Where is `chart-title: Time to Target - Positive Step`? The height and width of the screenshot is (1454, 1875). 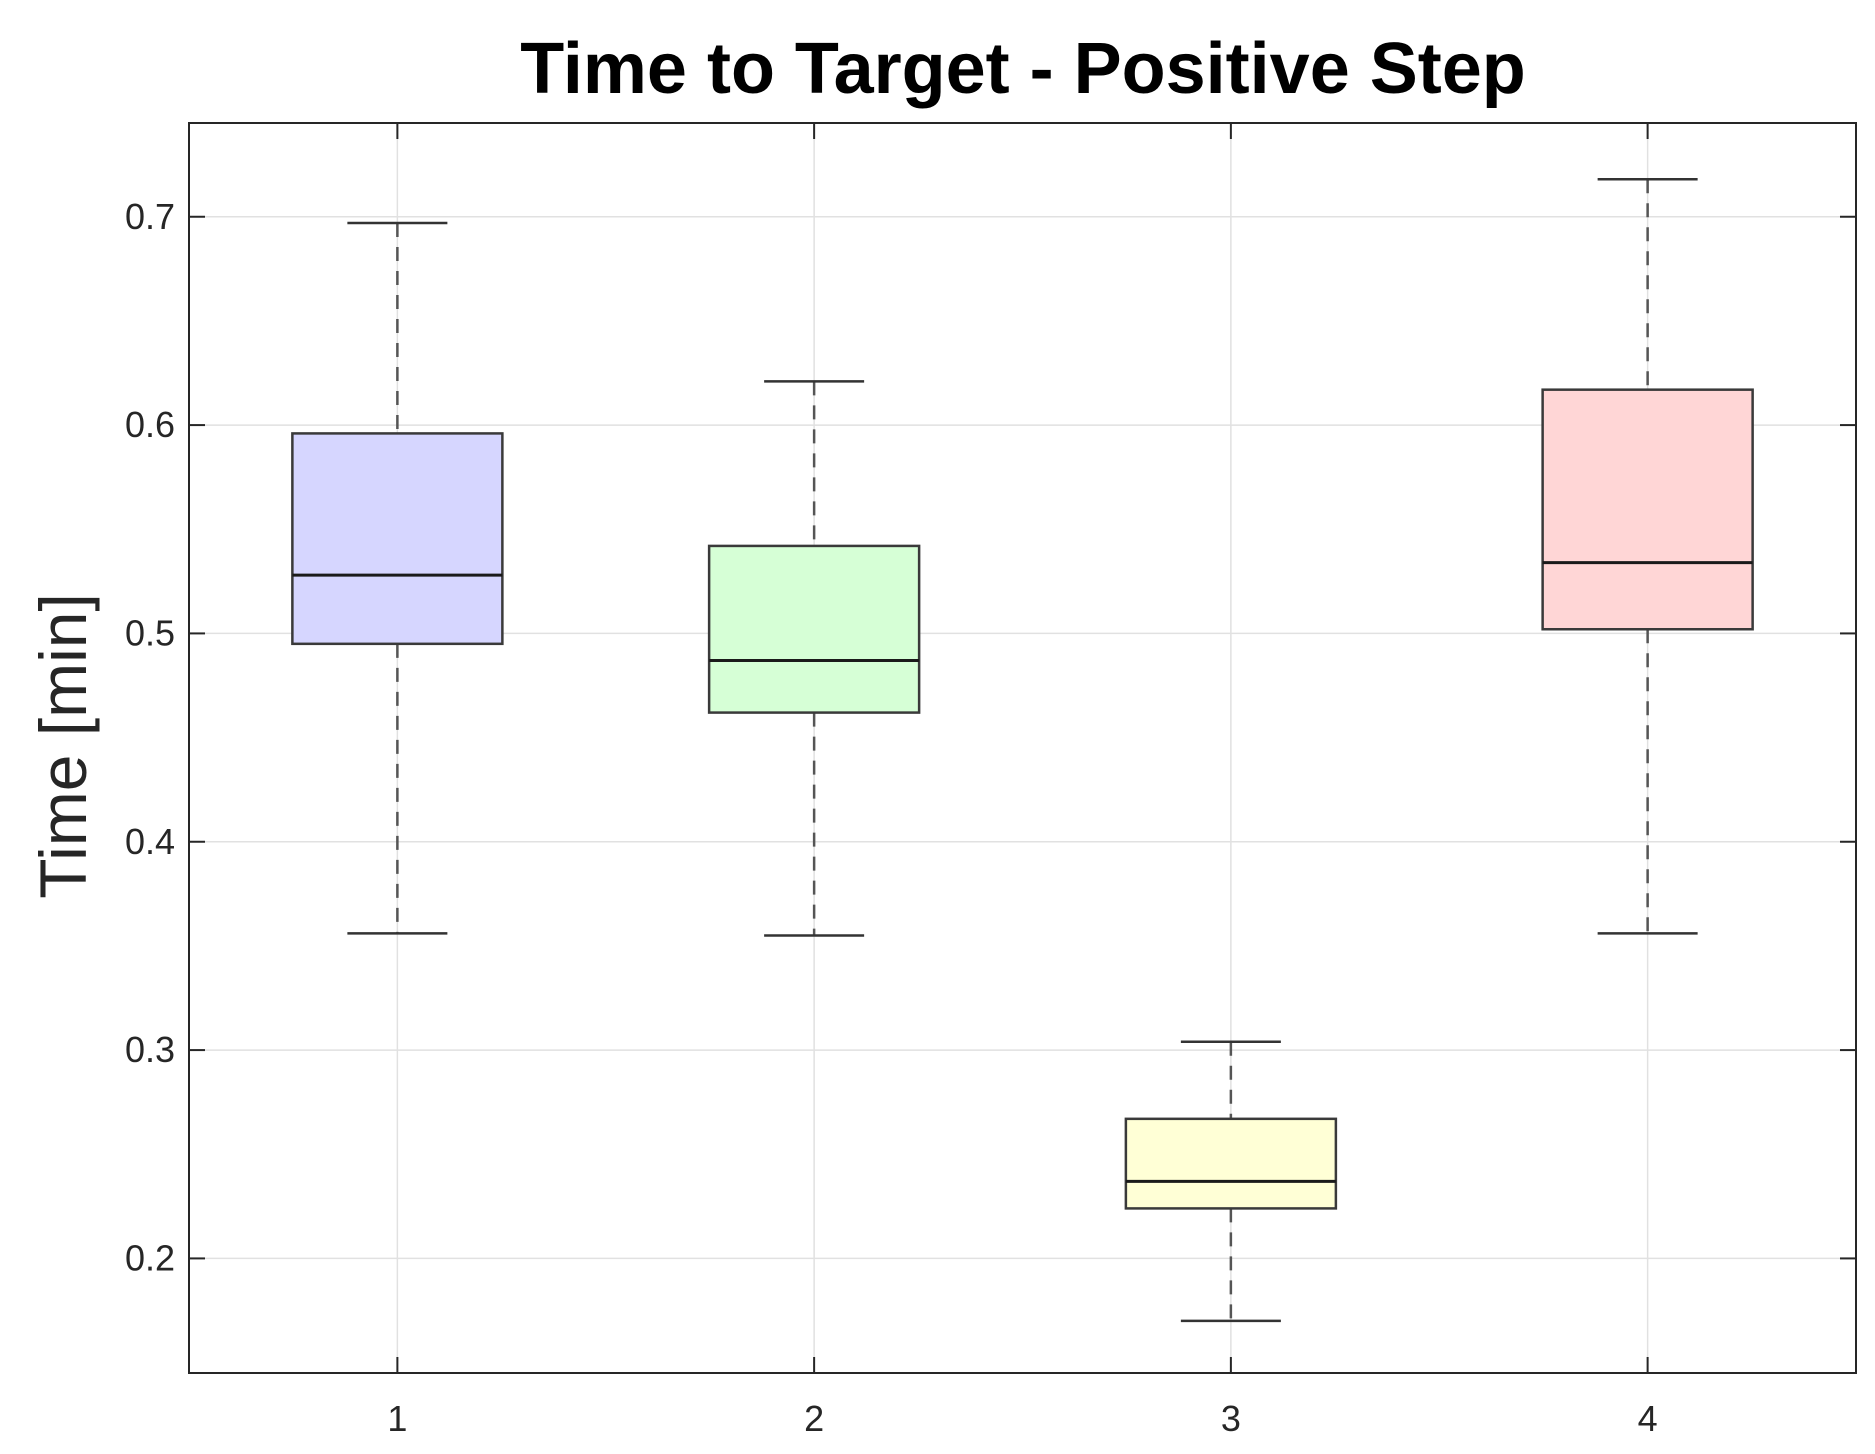
chart-title: Time to Target - Positive Step is located at coordinates (1023, 69).